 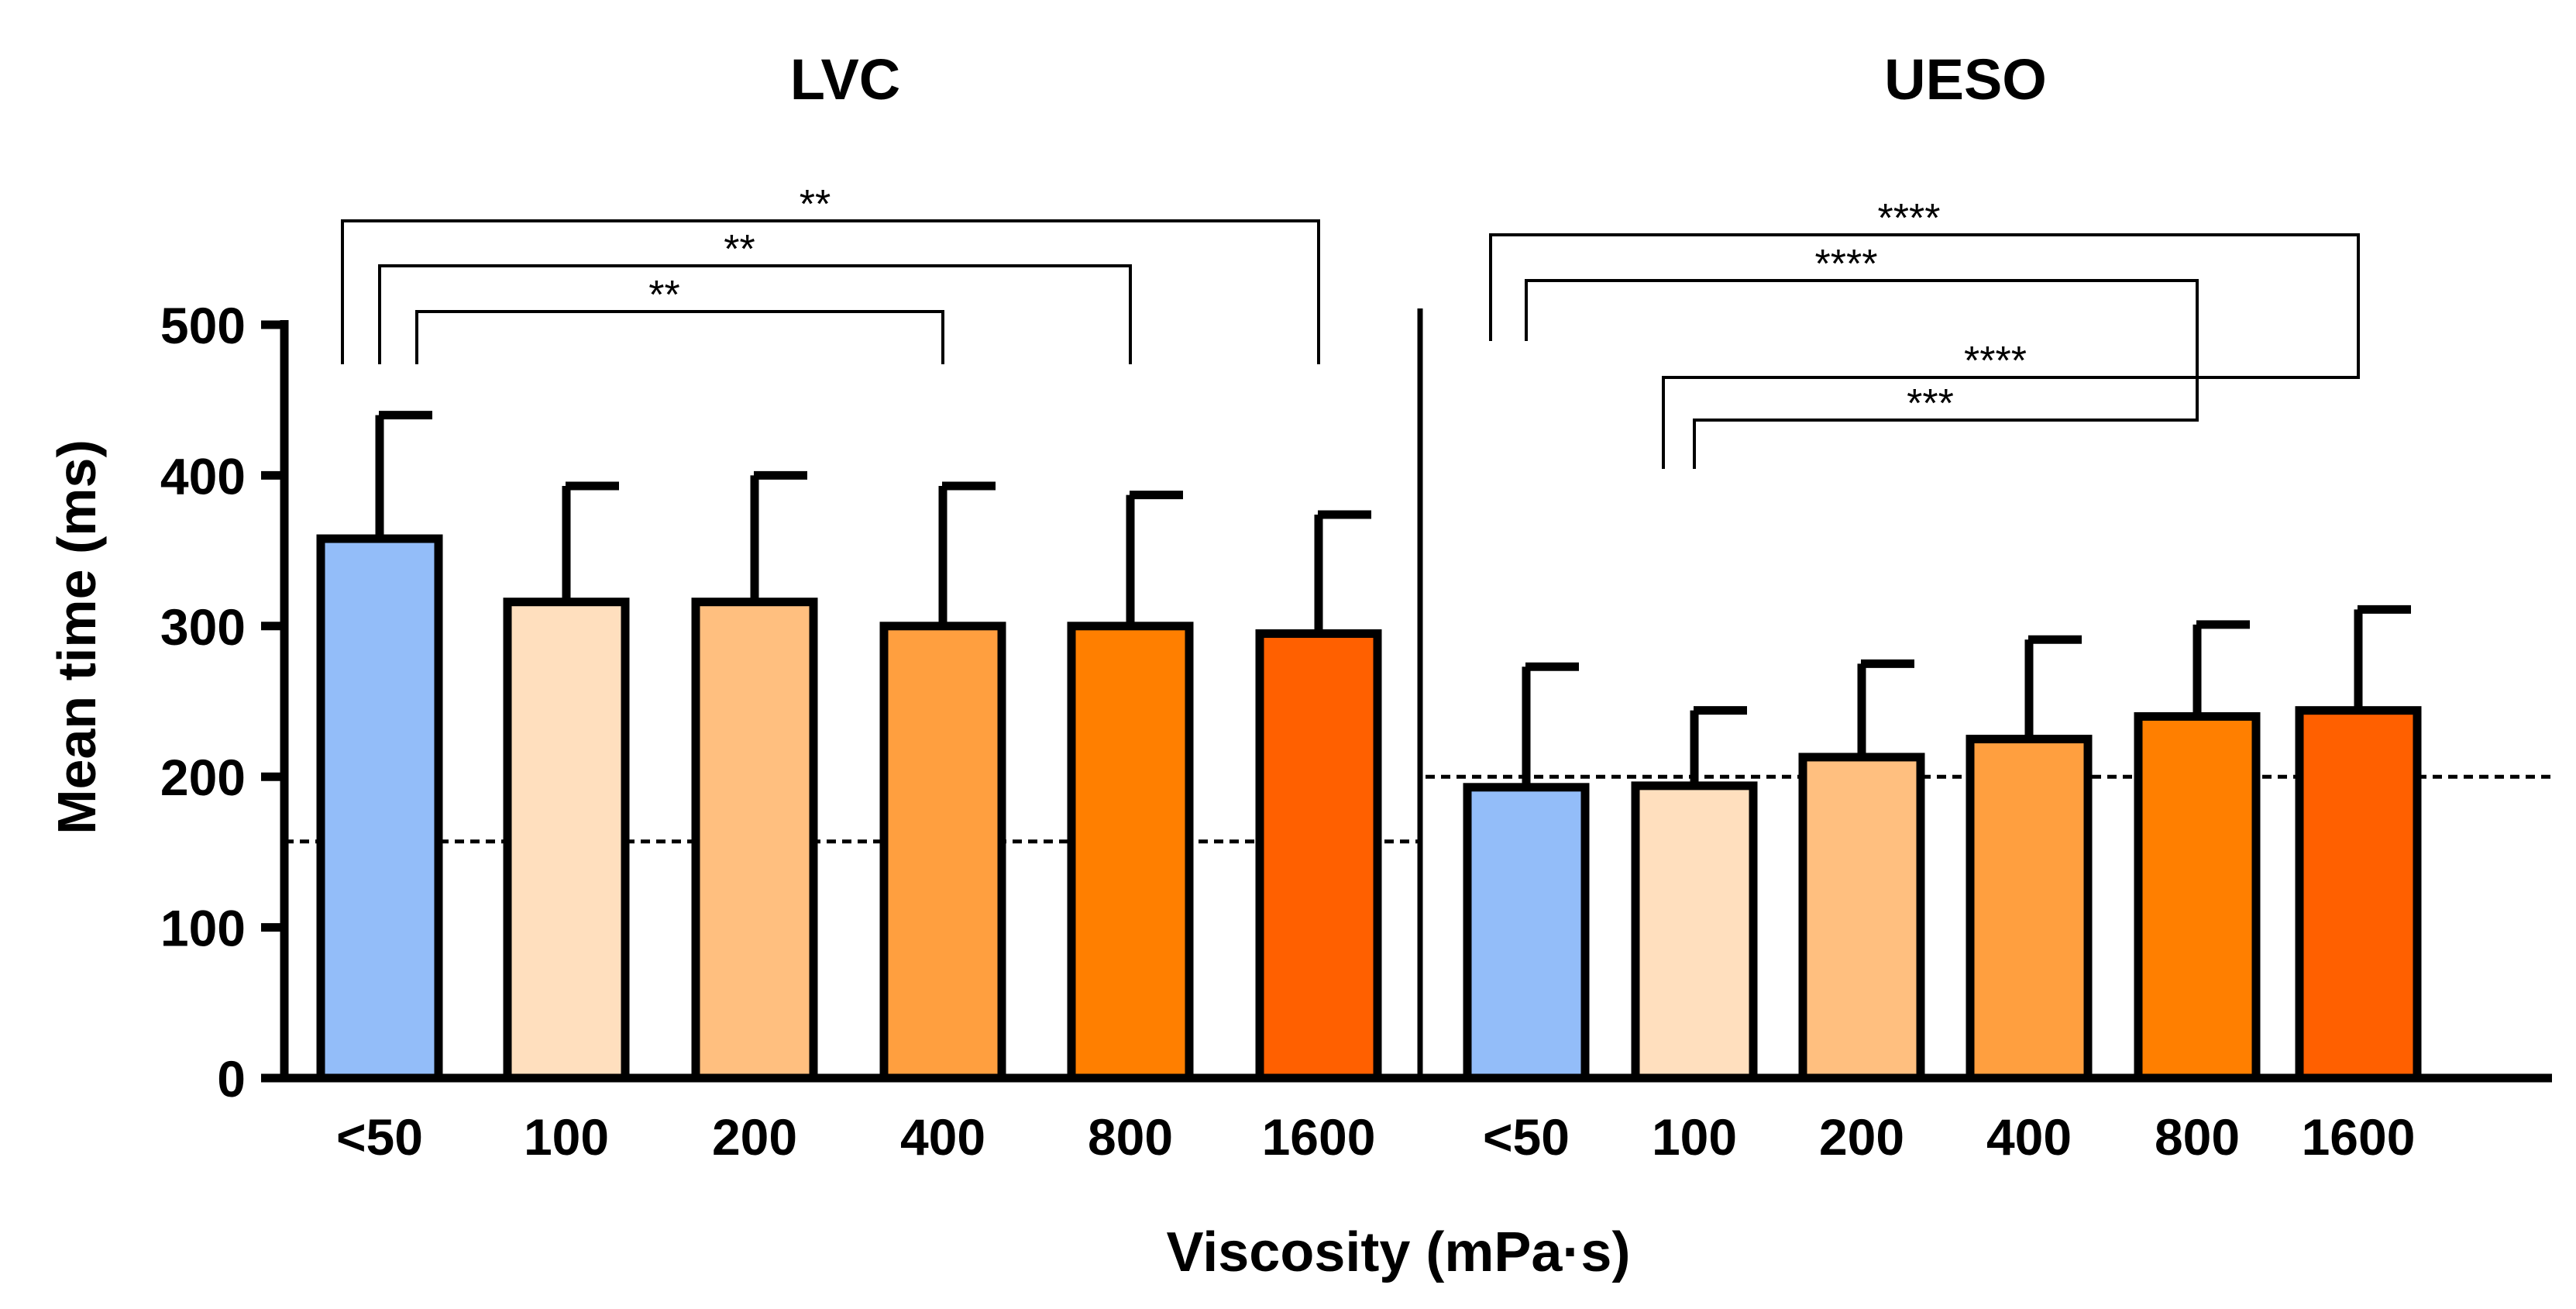 I want to click on y-tick-label: 400, so click(x=203, y=476).